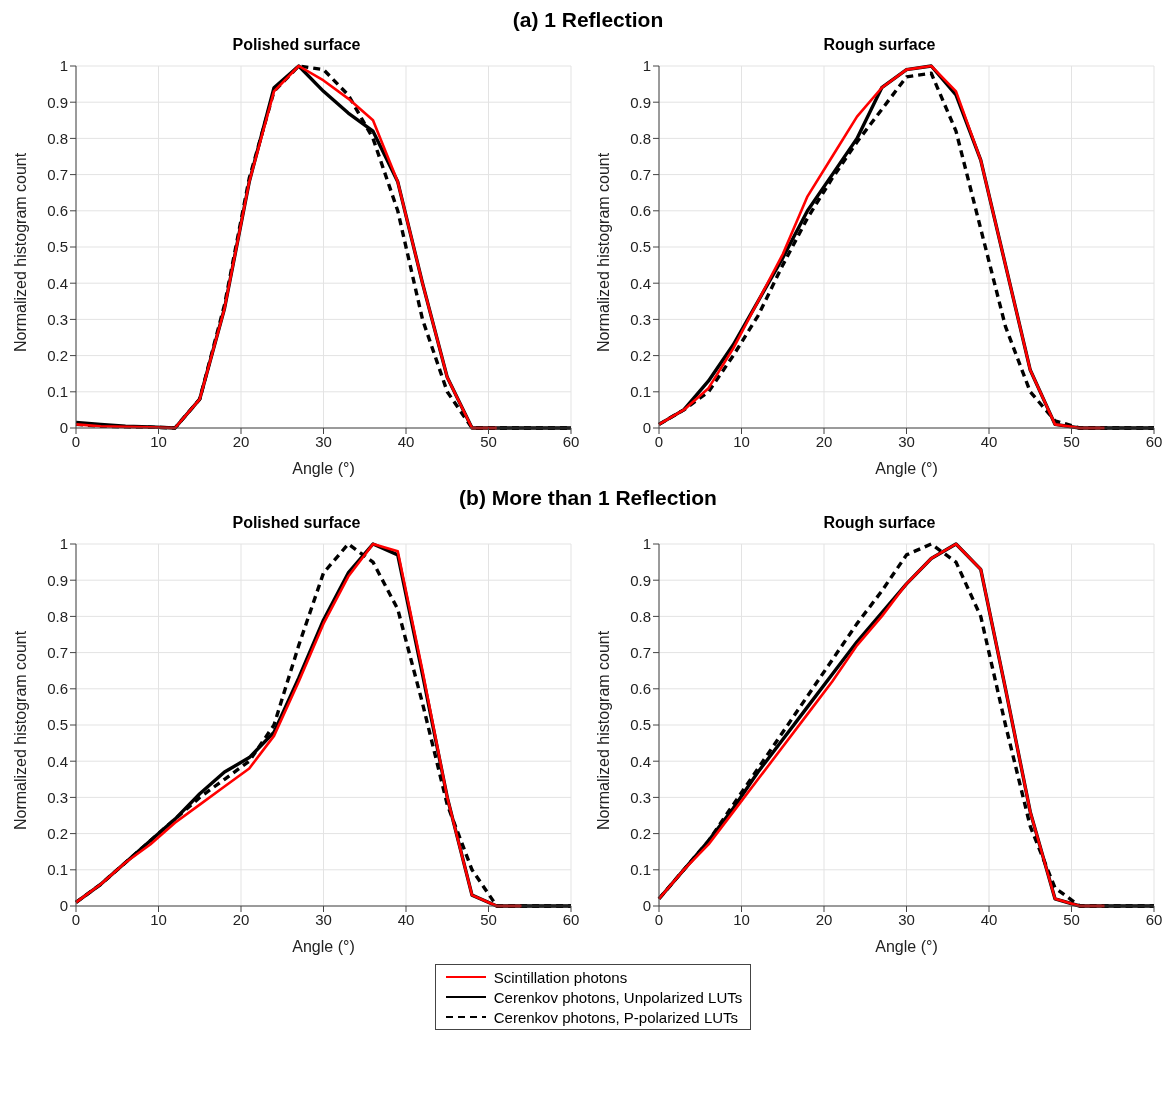 This screenshot has width=1171, height=1119. Describe the element at coordinates (588, 20) in the screenshot. I see `text: (a) 1 Reflection` at that location.